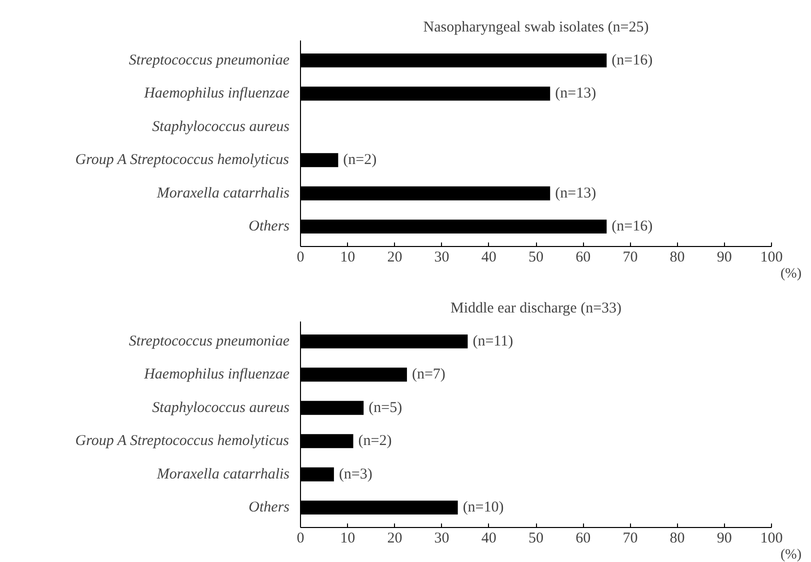  Describe the element at coordinates (536, 308) in the screenshot. I see `chart-title: Middle ear discharge (n=33)` at that location.